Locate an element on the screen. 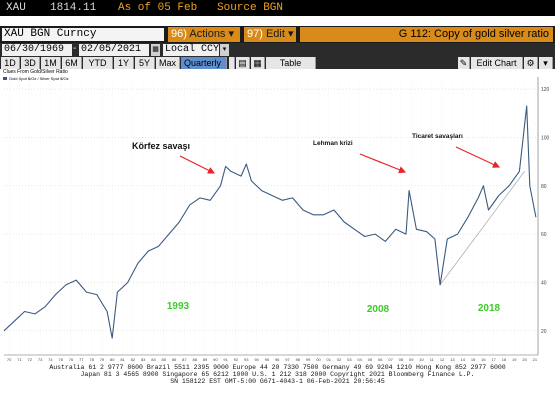 This screenshot has width=555, height=405. period-3d-button: 3D is located at coordinates (30, 63).